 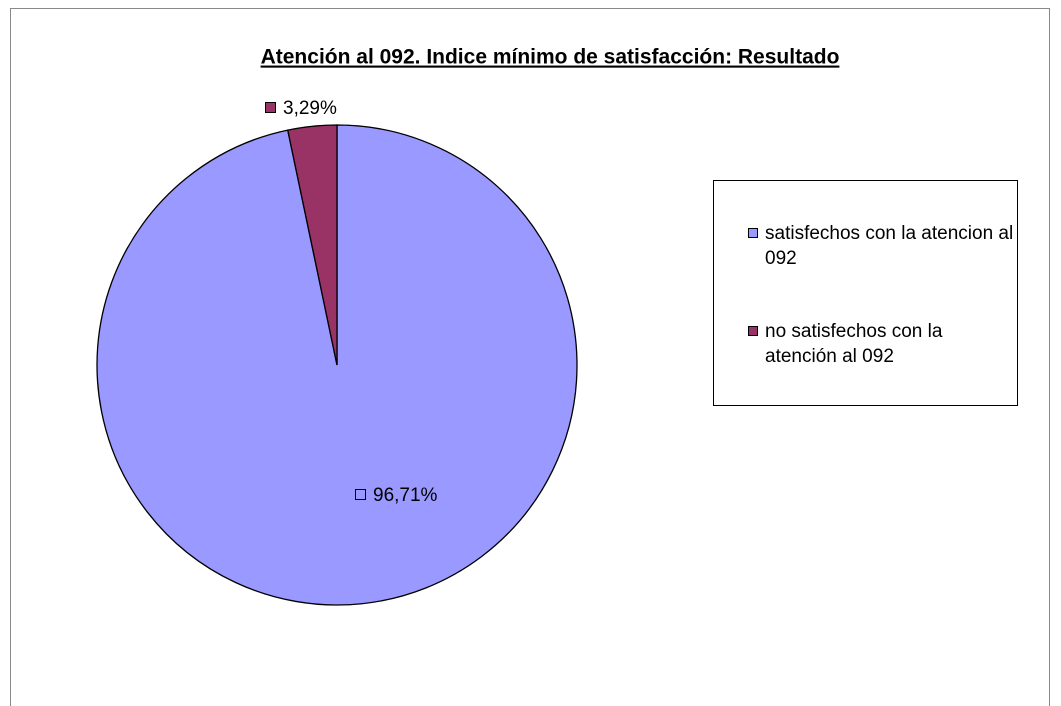 I want to click on legend-label: no satisfechos con la atención al 092, so click(x=854, y=344).